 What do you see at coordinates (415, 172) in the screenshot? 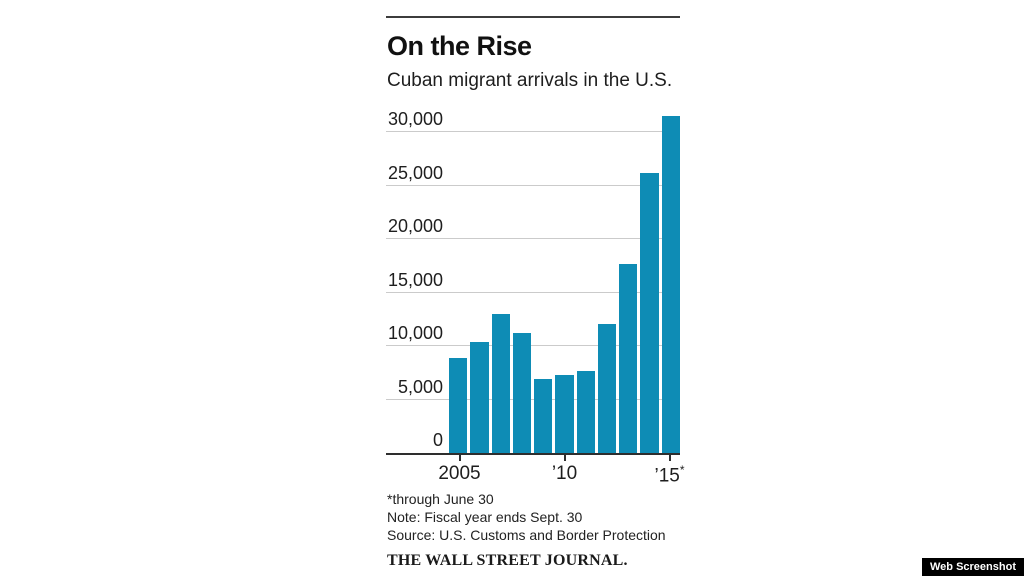
I see `y-axis-label: 25,000` at bounding box center [415, 172].